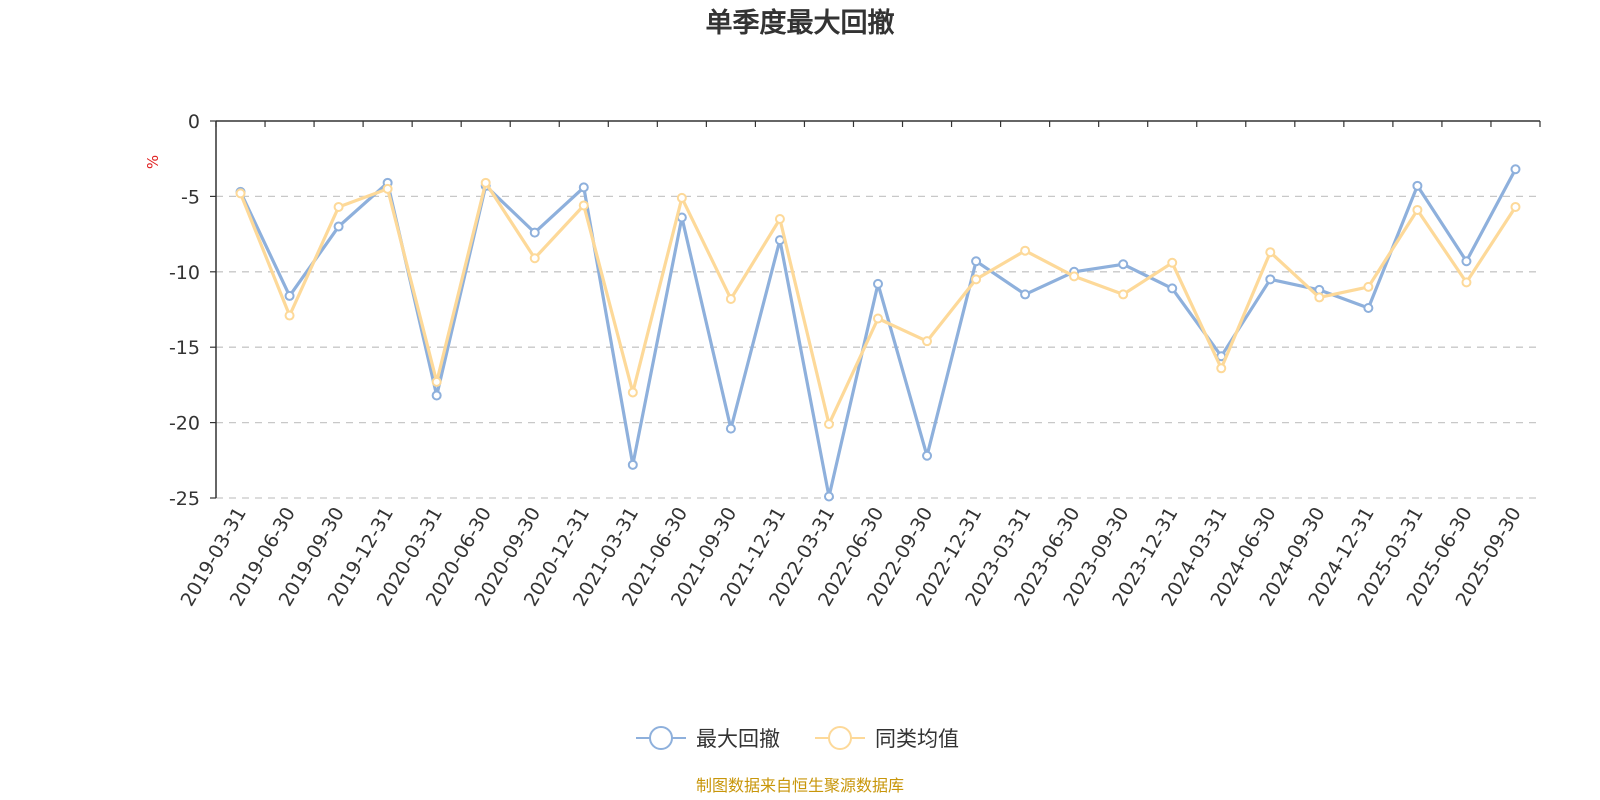  Describe the element at coordinates (738, 739) in the screenshot. I see `legend-label: 最大回撤` at that location.